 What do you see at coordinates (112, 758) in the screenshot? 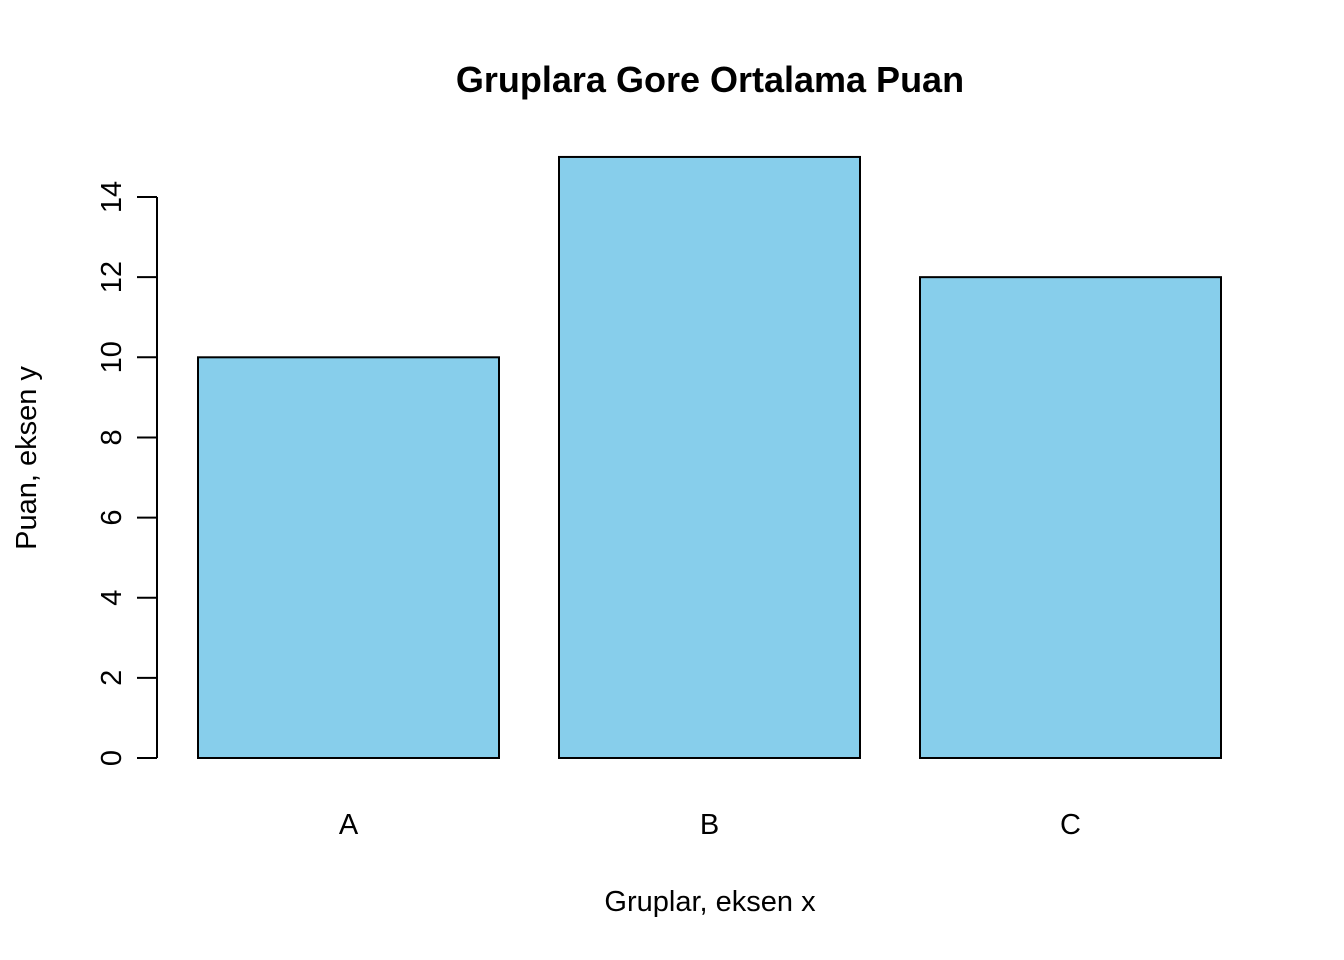
I see `y-tick-label: 0` at bounding box center [112, 758].